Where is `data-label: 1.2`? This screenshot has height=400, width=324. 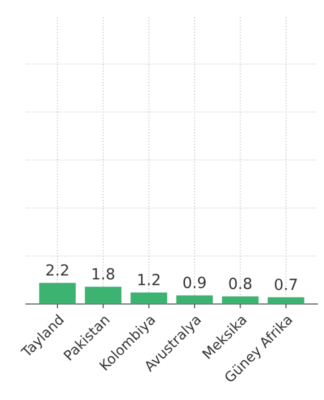
data-label: 1.2 is located at coordinates (149, 280).